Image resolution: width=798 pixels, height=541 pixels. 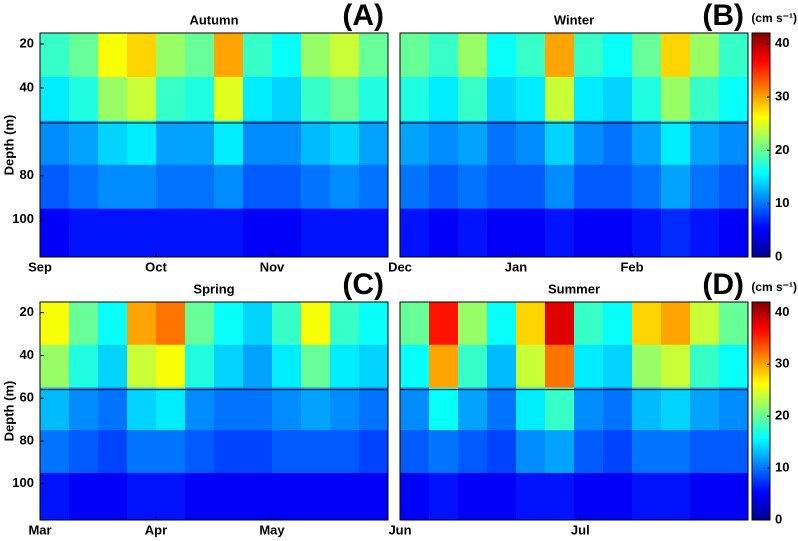 I want to click on colorbar-tick-label: 30, so click(x=782, y=363).